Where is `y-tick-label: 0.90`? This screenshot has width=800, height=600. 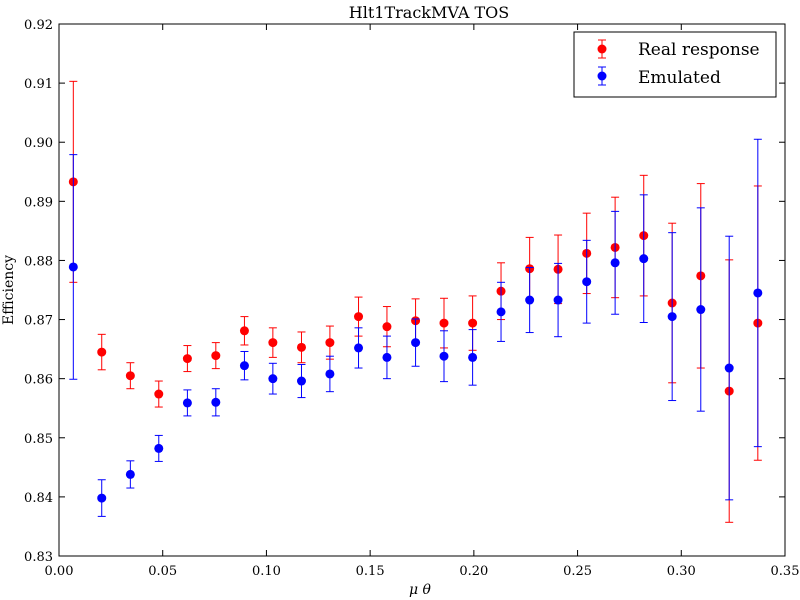 y-tick-label: 0.90 is located at coordinates (38, 143).